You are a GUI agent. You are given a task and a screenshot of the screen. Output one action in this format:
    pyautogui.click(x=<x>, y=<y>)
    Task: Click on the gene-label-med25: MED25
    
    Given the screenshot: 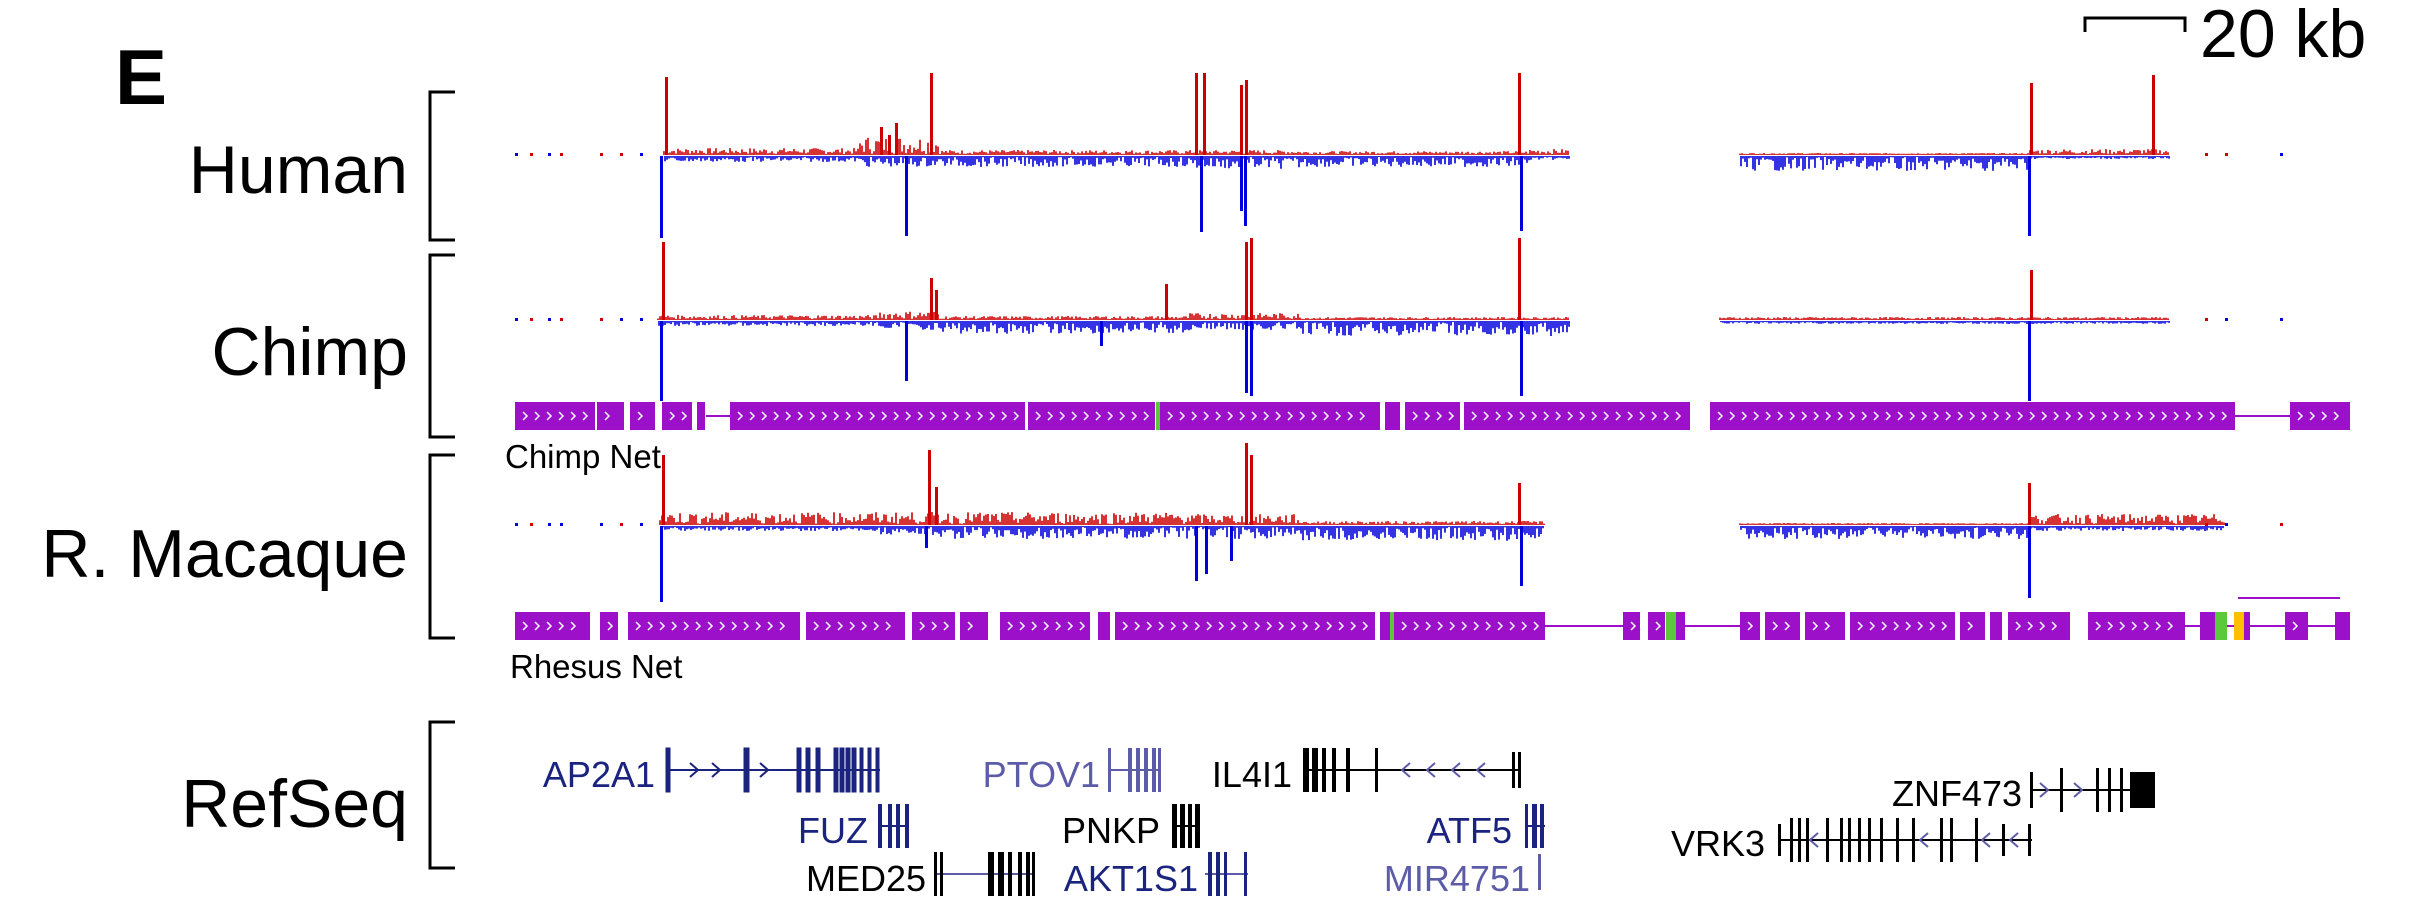 What is the action you would take?
    pyautogui.click(x=866, y=878)
    